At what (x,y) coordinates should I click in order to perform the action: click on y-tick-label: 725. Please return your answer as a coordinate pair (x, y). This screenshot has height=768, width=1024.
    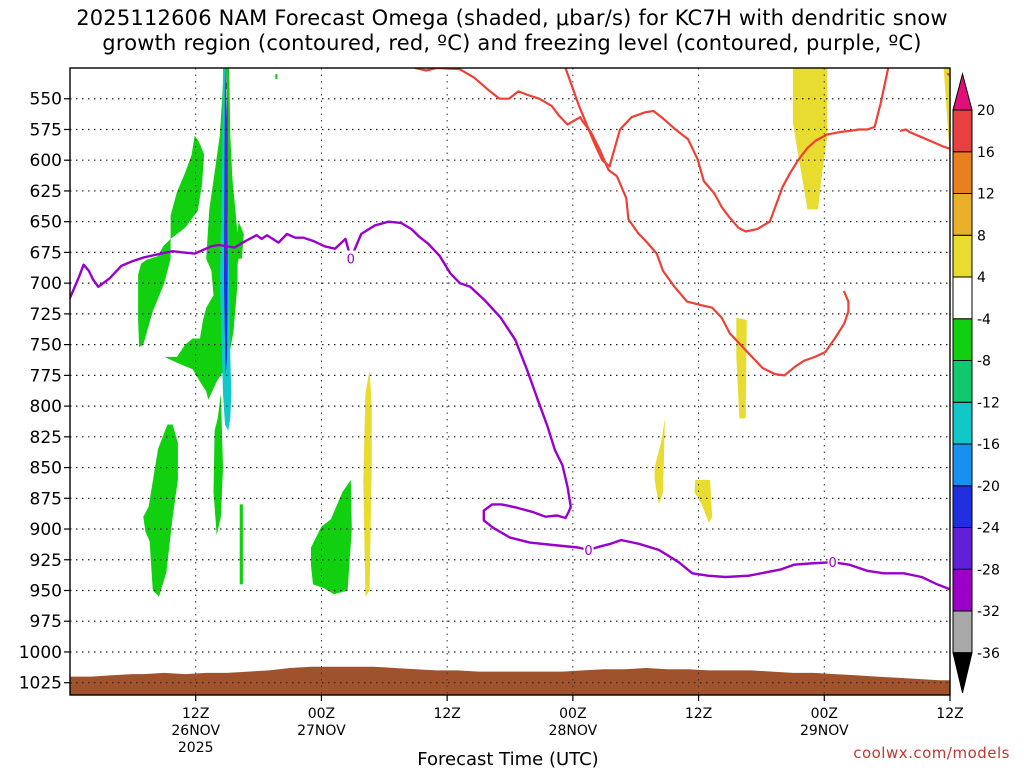
    Looking at the image, I should click on (46, 315).